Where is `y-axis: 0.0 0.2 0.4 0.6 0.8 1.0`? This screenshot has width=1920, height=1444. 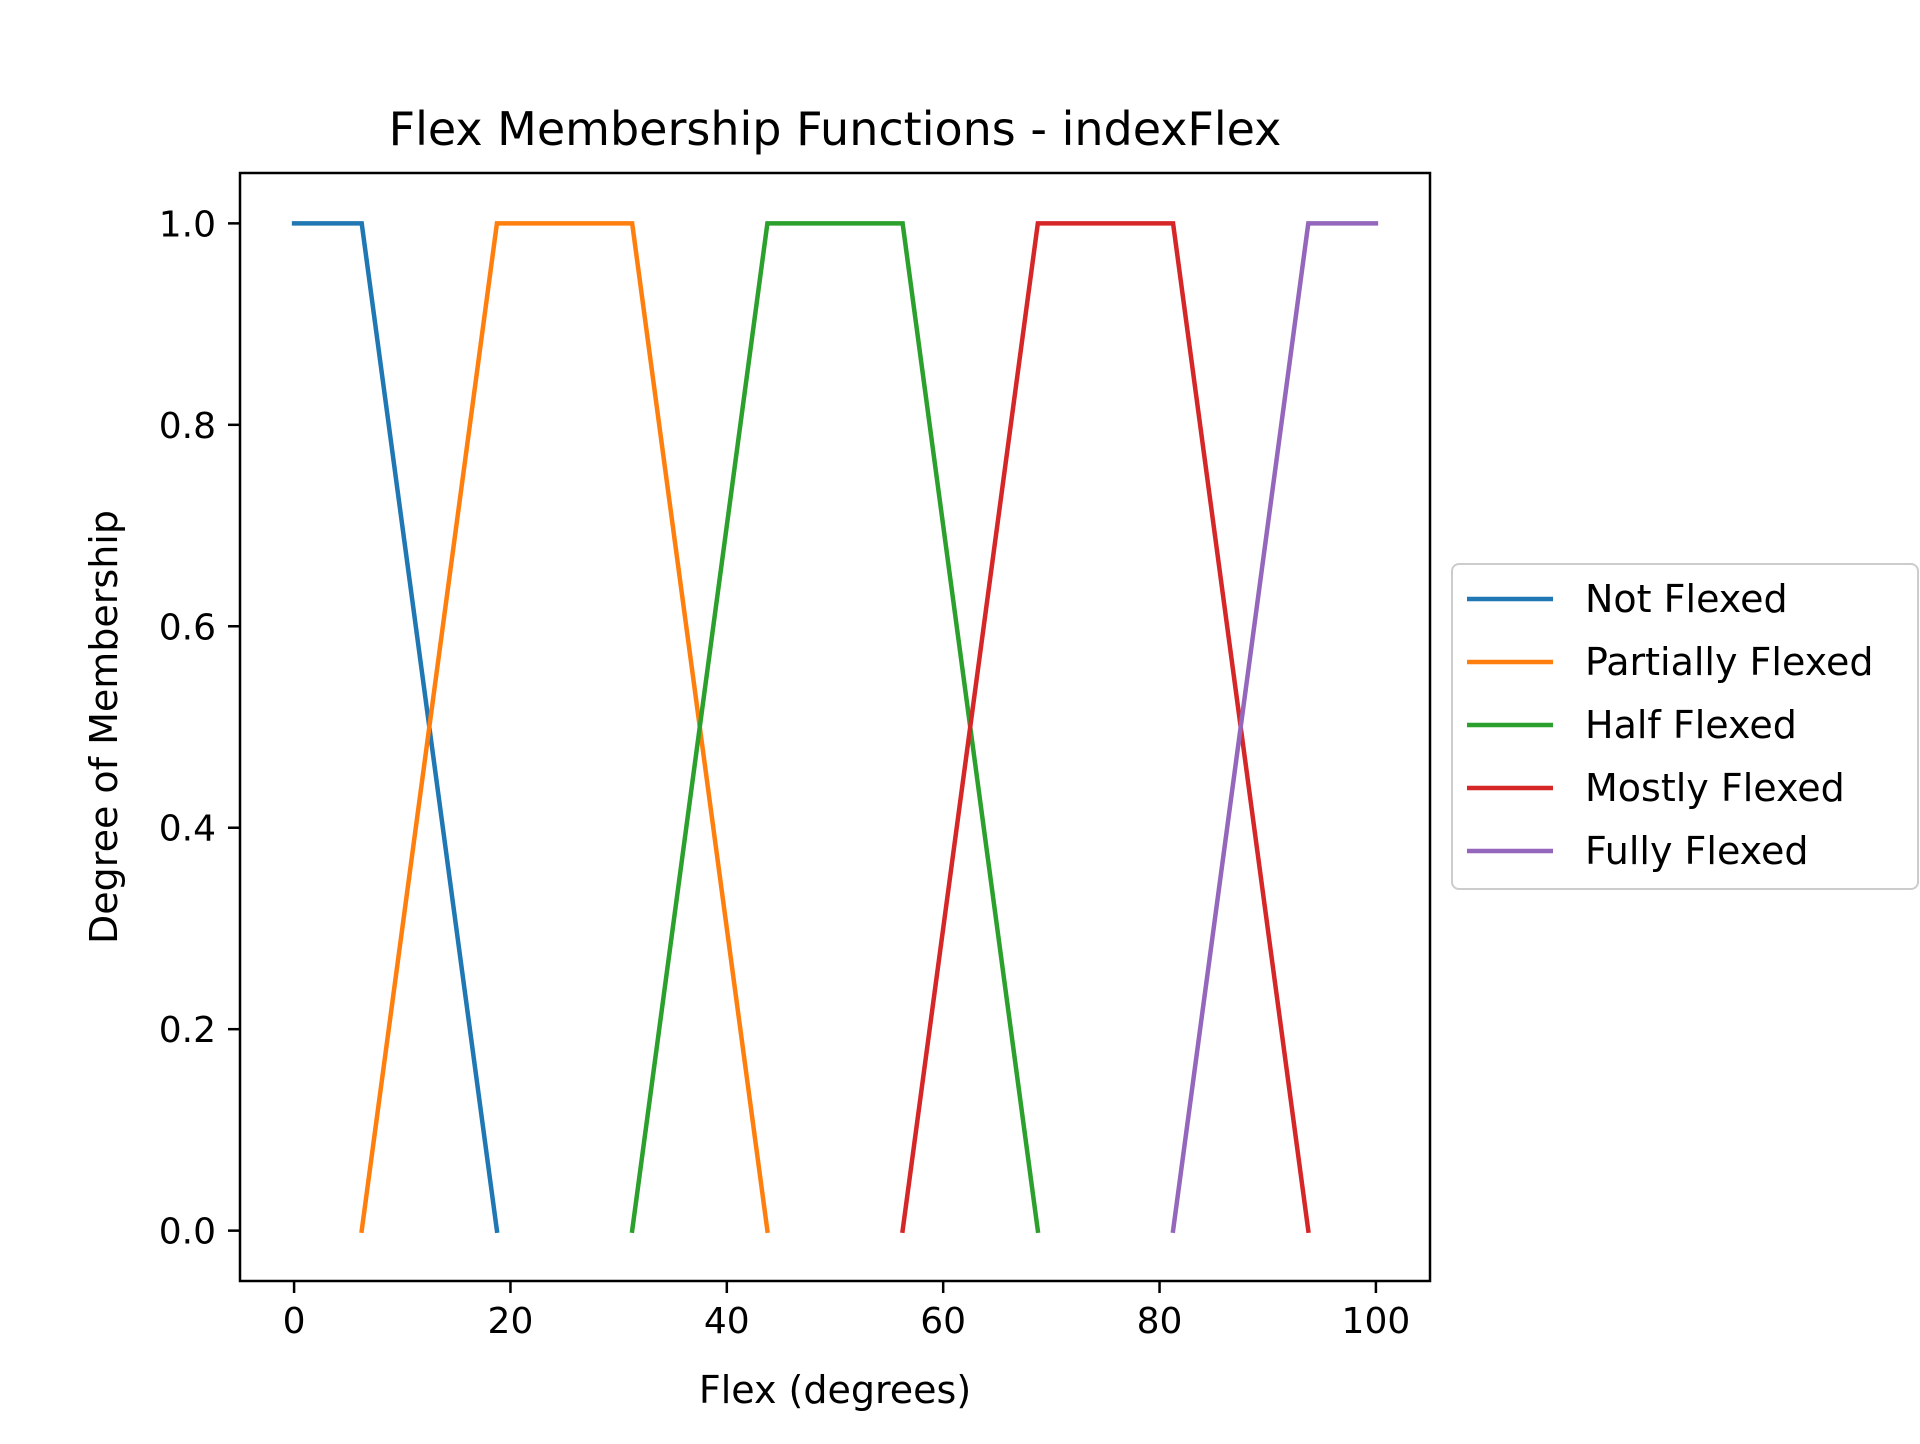
y-axis: 0.0 0.2 0.4 0.6 0.8 1.0 is located at coordinates (199, 728).